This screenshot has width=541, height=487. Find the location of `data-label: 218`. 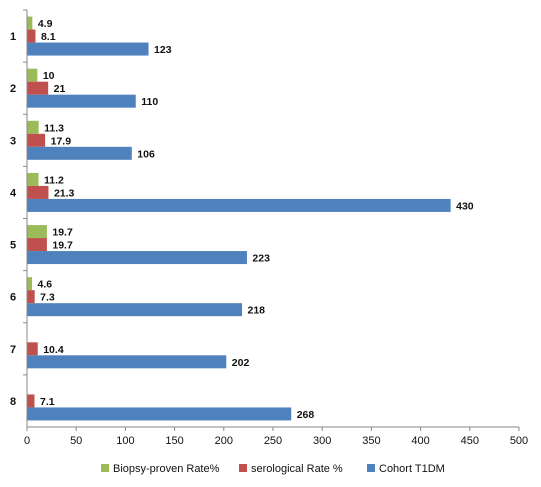

data-label: 218 is located at coordinates (257, 311).